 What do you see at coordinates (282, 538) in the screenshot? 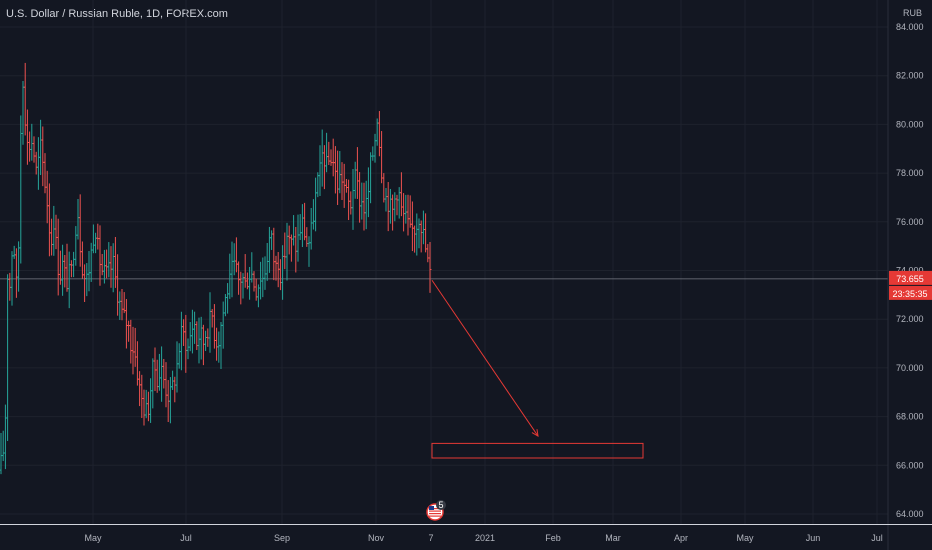
I see `time-tick-label: Sep` at bounding box center [282, 538].